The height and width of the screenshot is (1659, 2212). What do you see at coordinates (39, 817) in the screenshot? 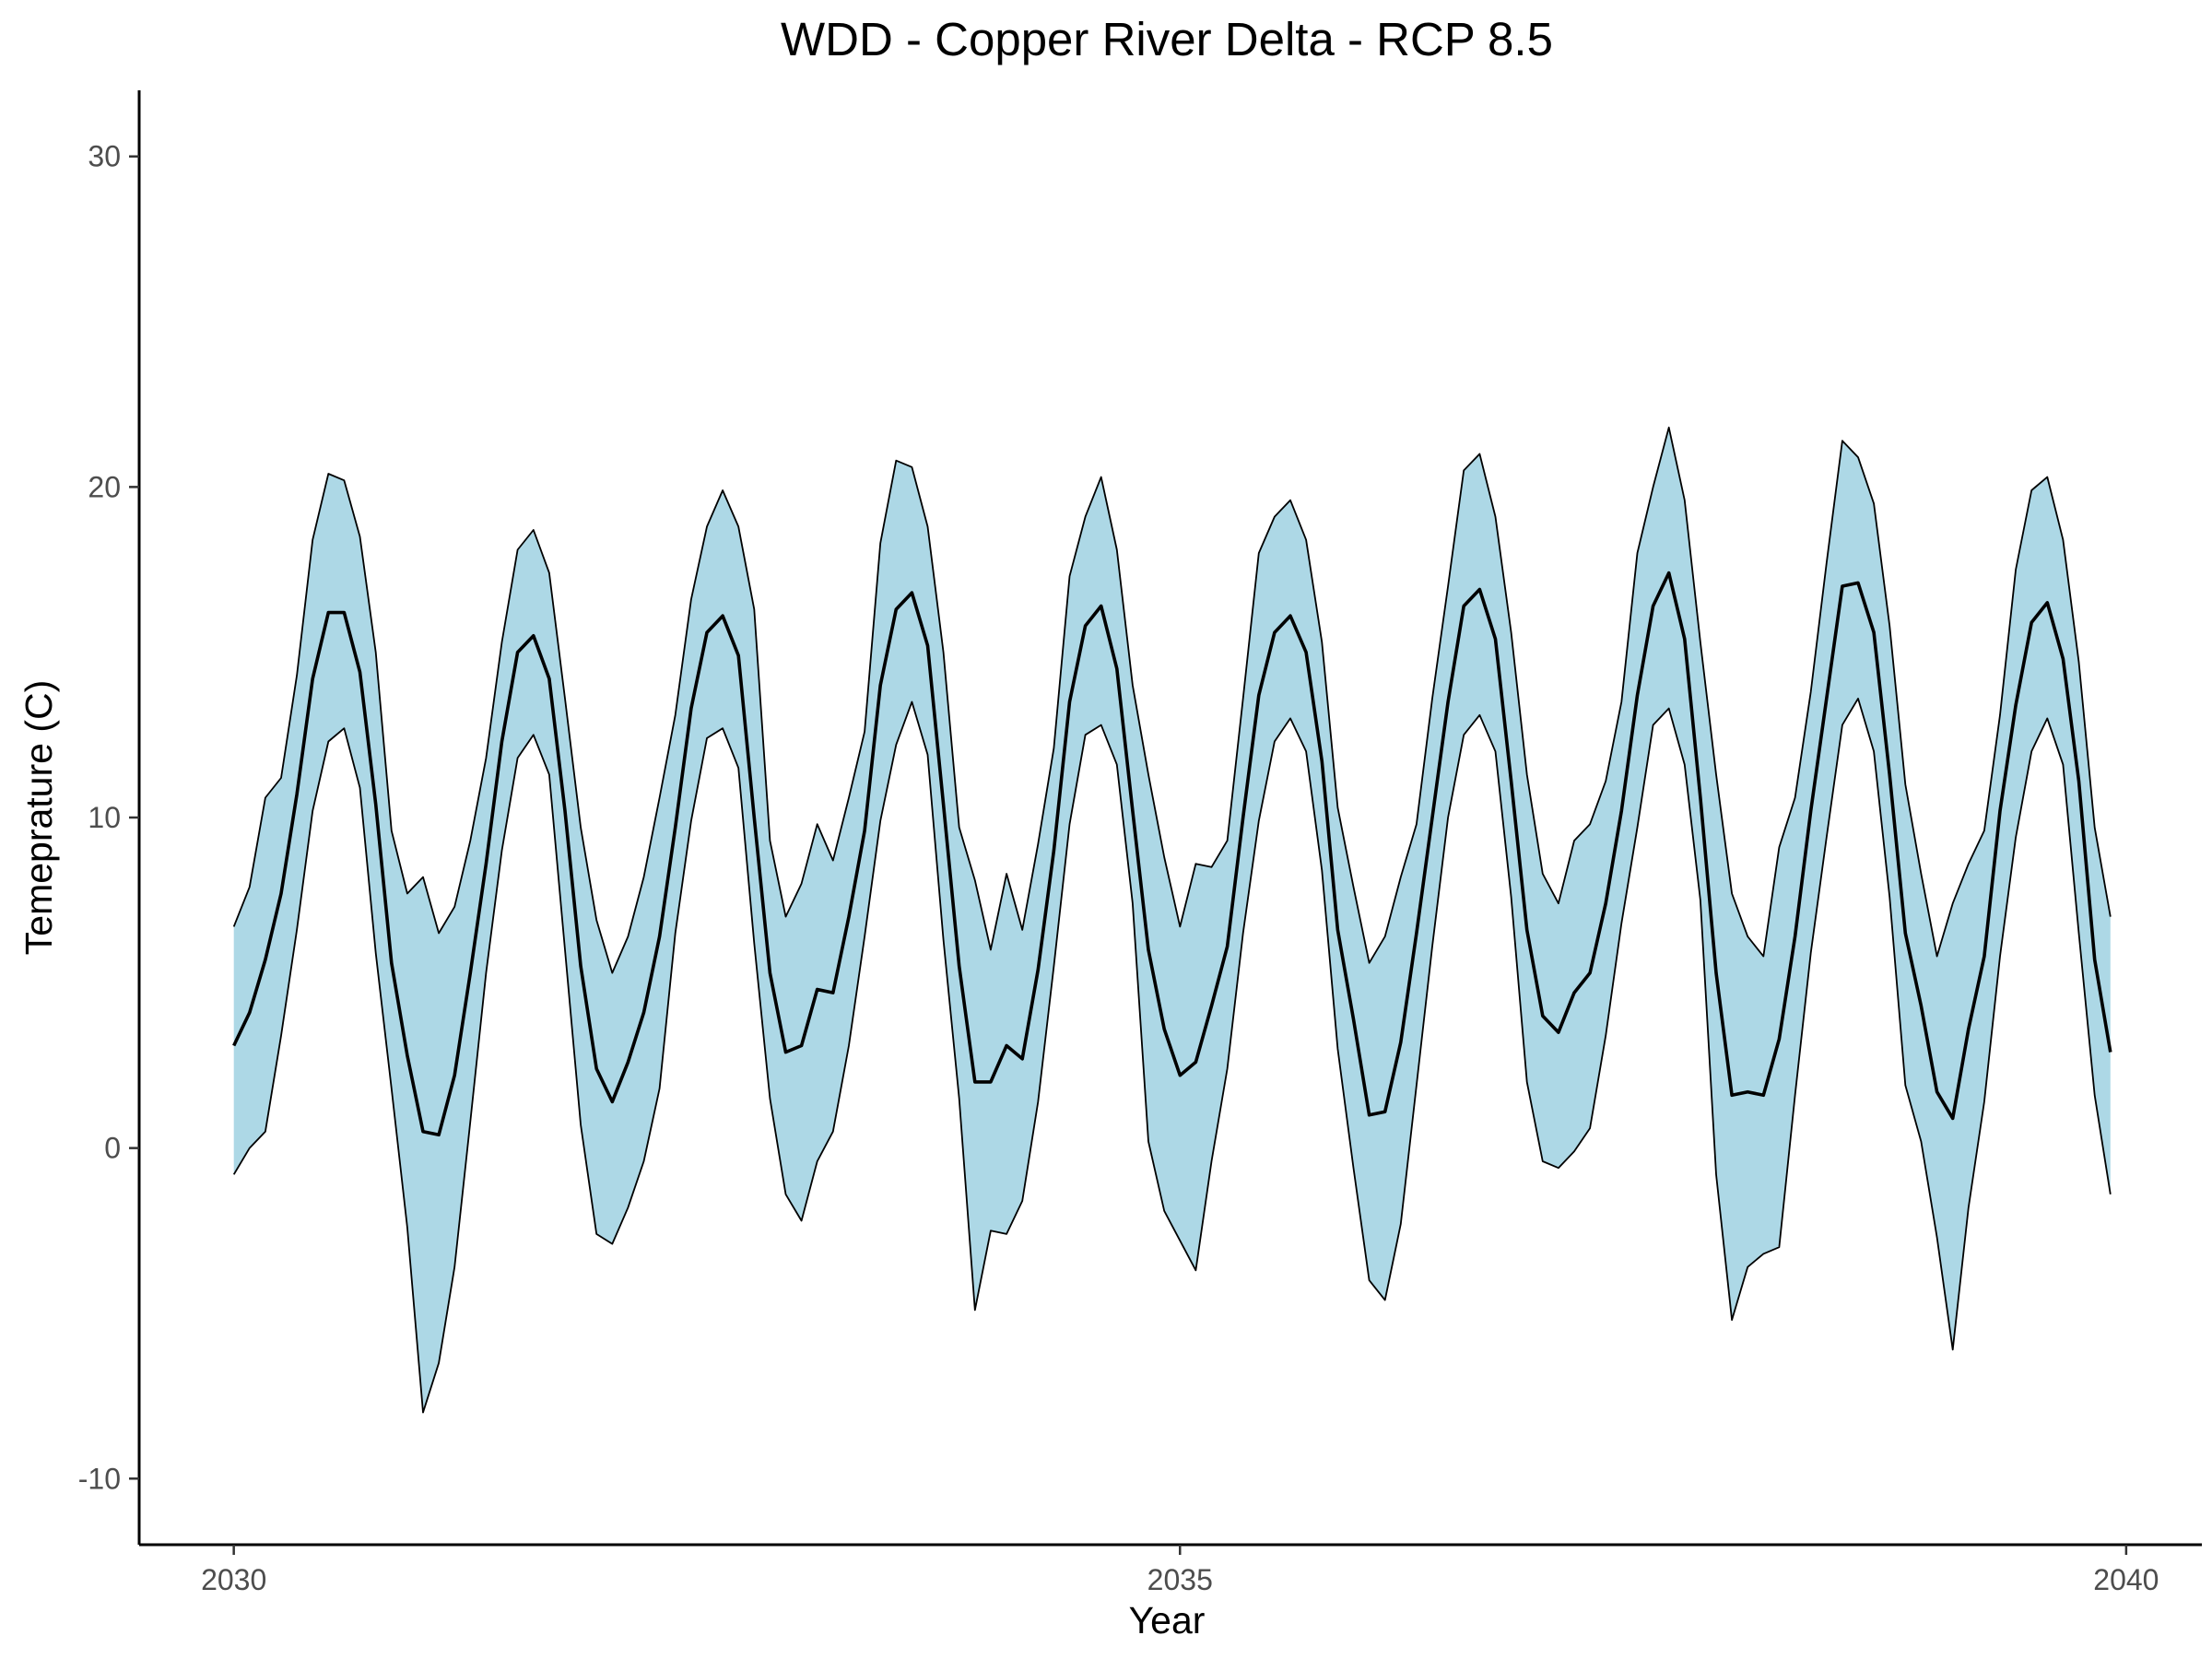
I see `y-axis-title: Temeprature (C)` at bounding box center [39, 817].